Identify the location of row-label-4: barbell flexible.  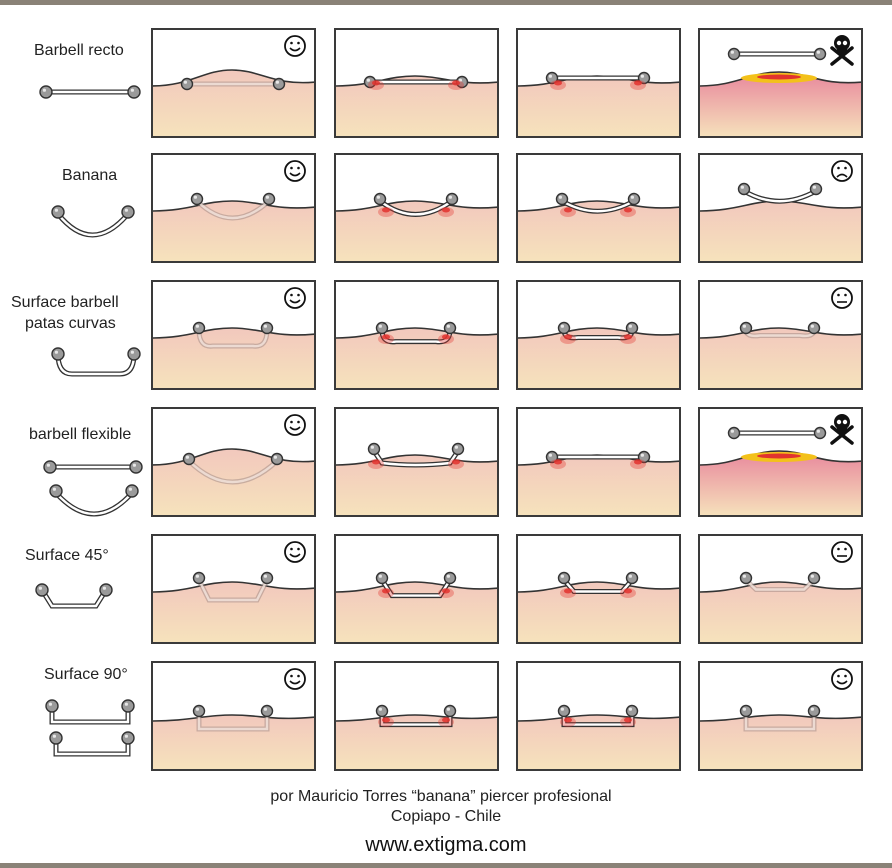
(80, 434).